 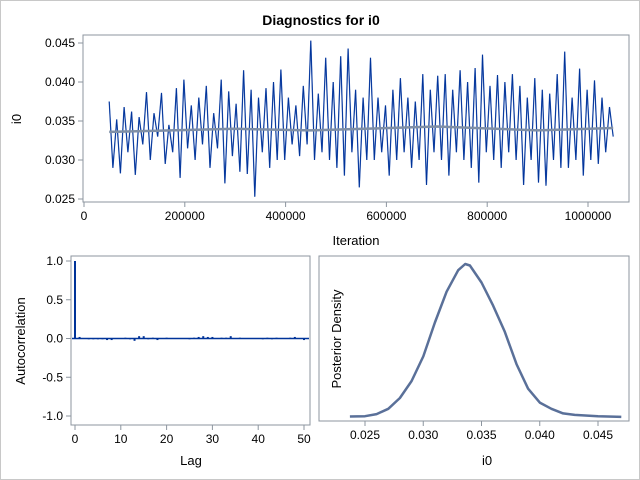 I want to click on x-tick-label: 1000000, so click(x=588, y=216).